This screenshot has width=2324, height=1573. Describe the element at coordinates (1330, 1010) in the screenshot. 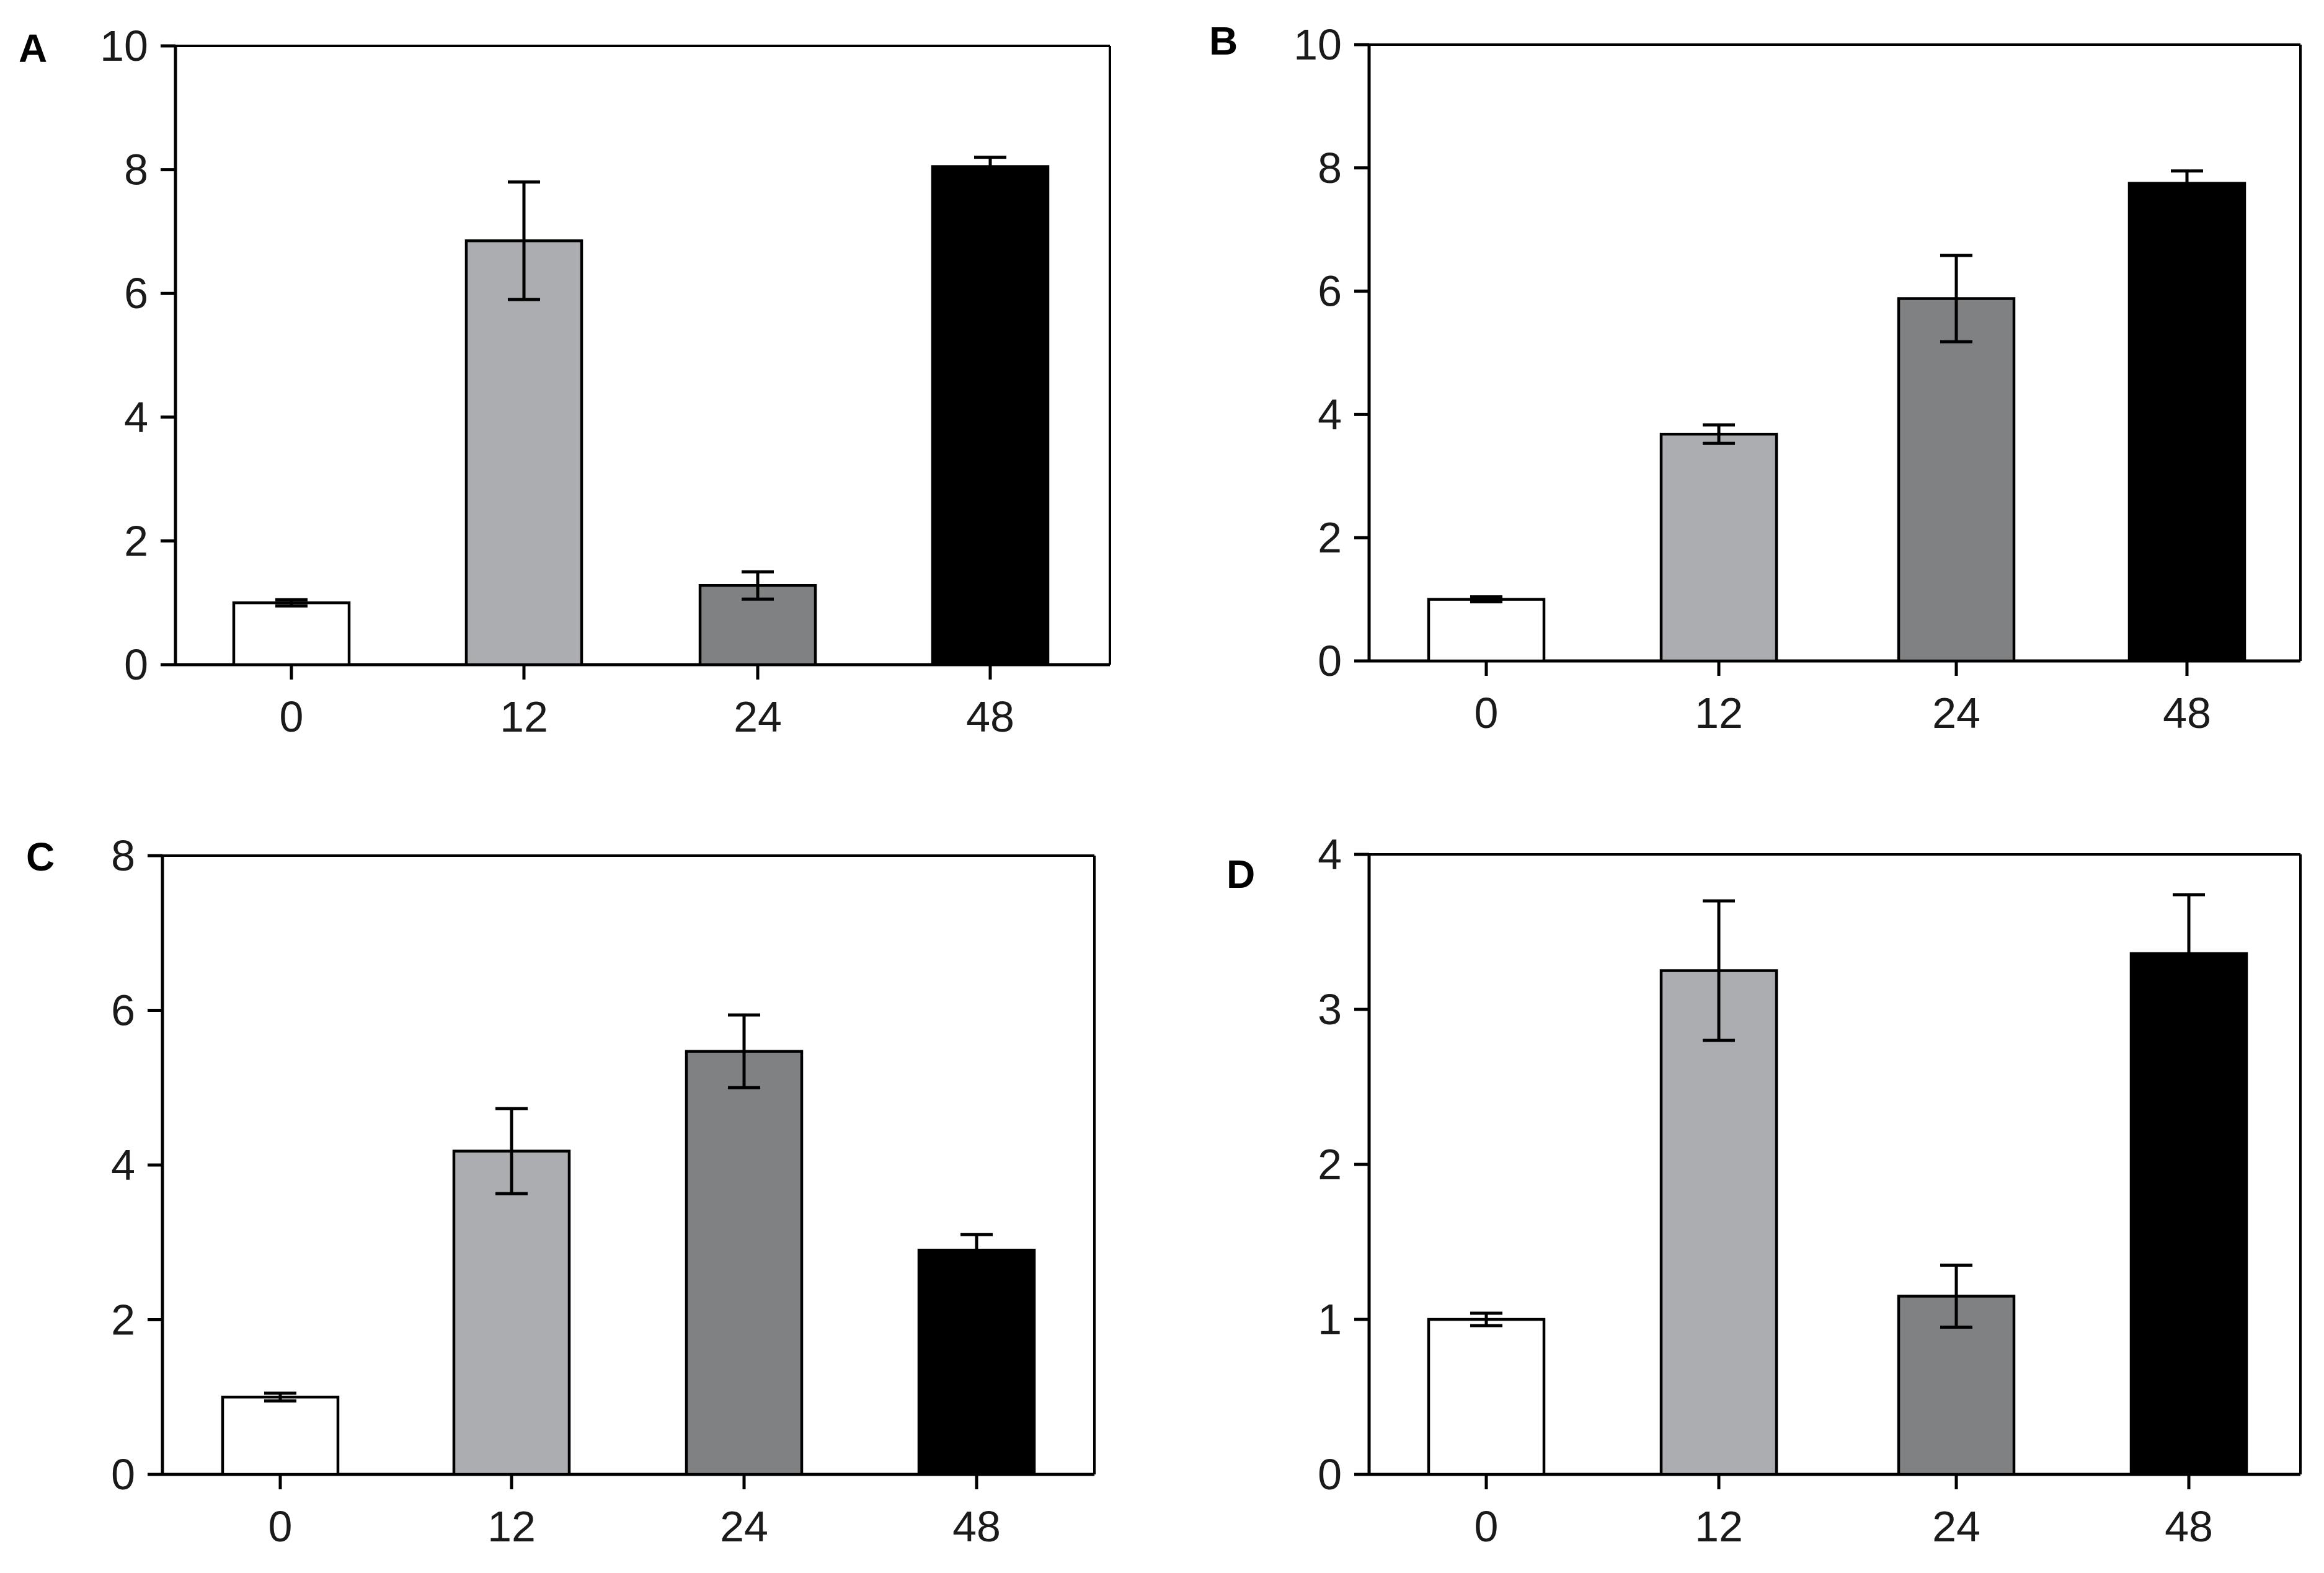

I see `y-tick-label: 3` at that location.